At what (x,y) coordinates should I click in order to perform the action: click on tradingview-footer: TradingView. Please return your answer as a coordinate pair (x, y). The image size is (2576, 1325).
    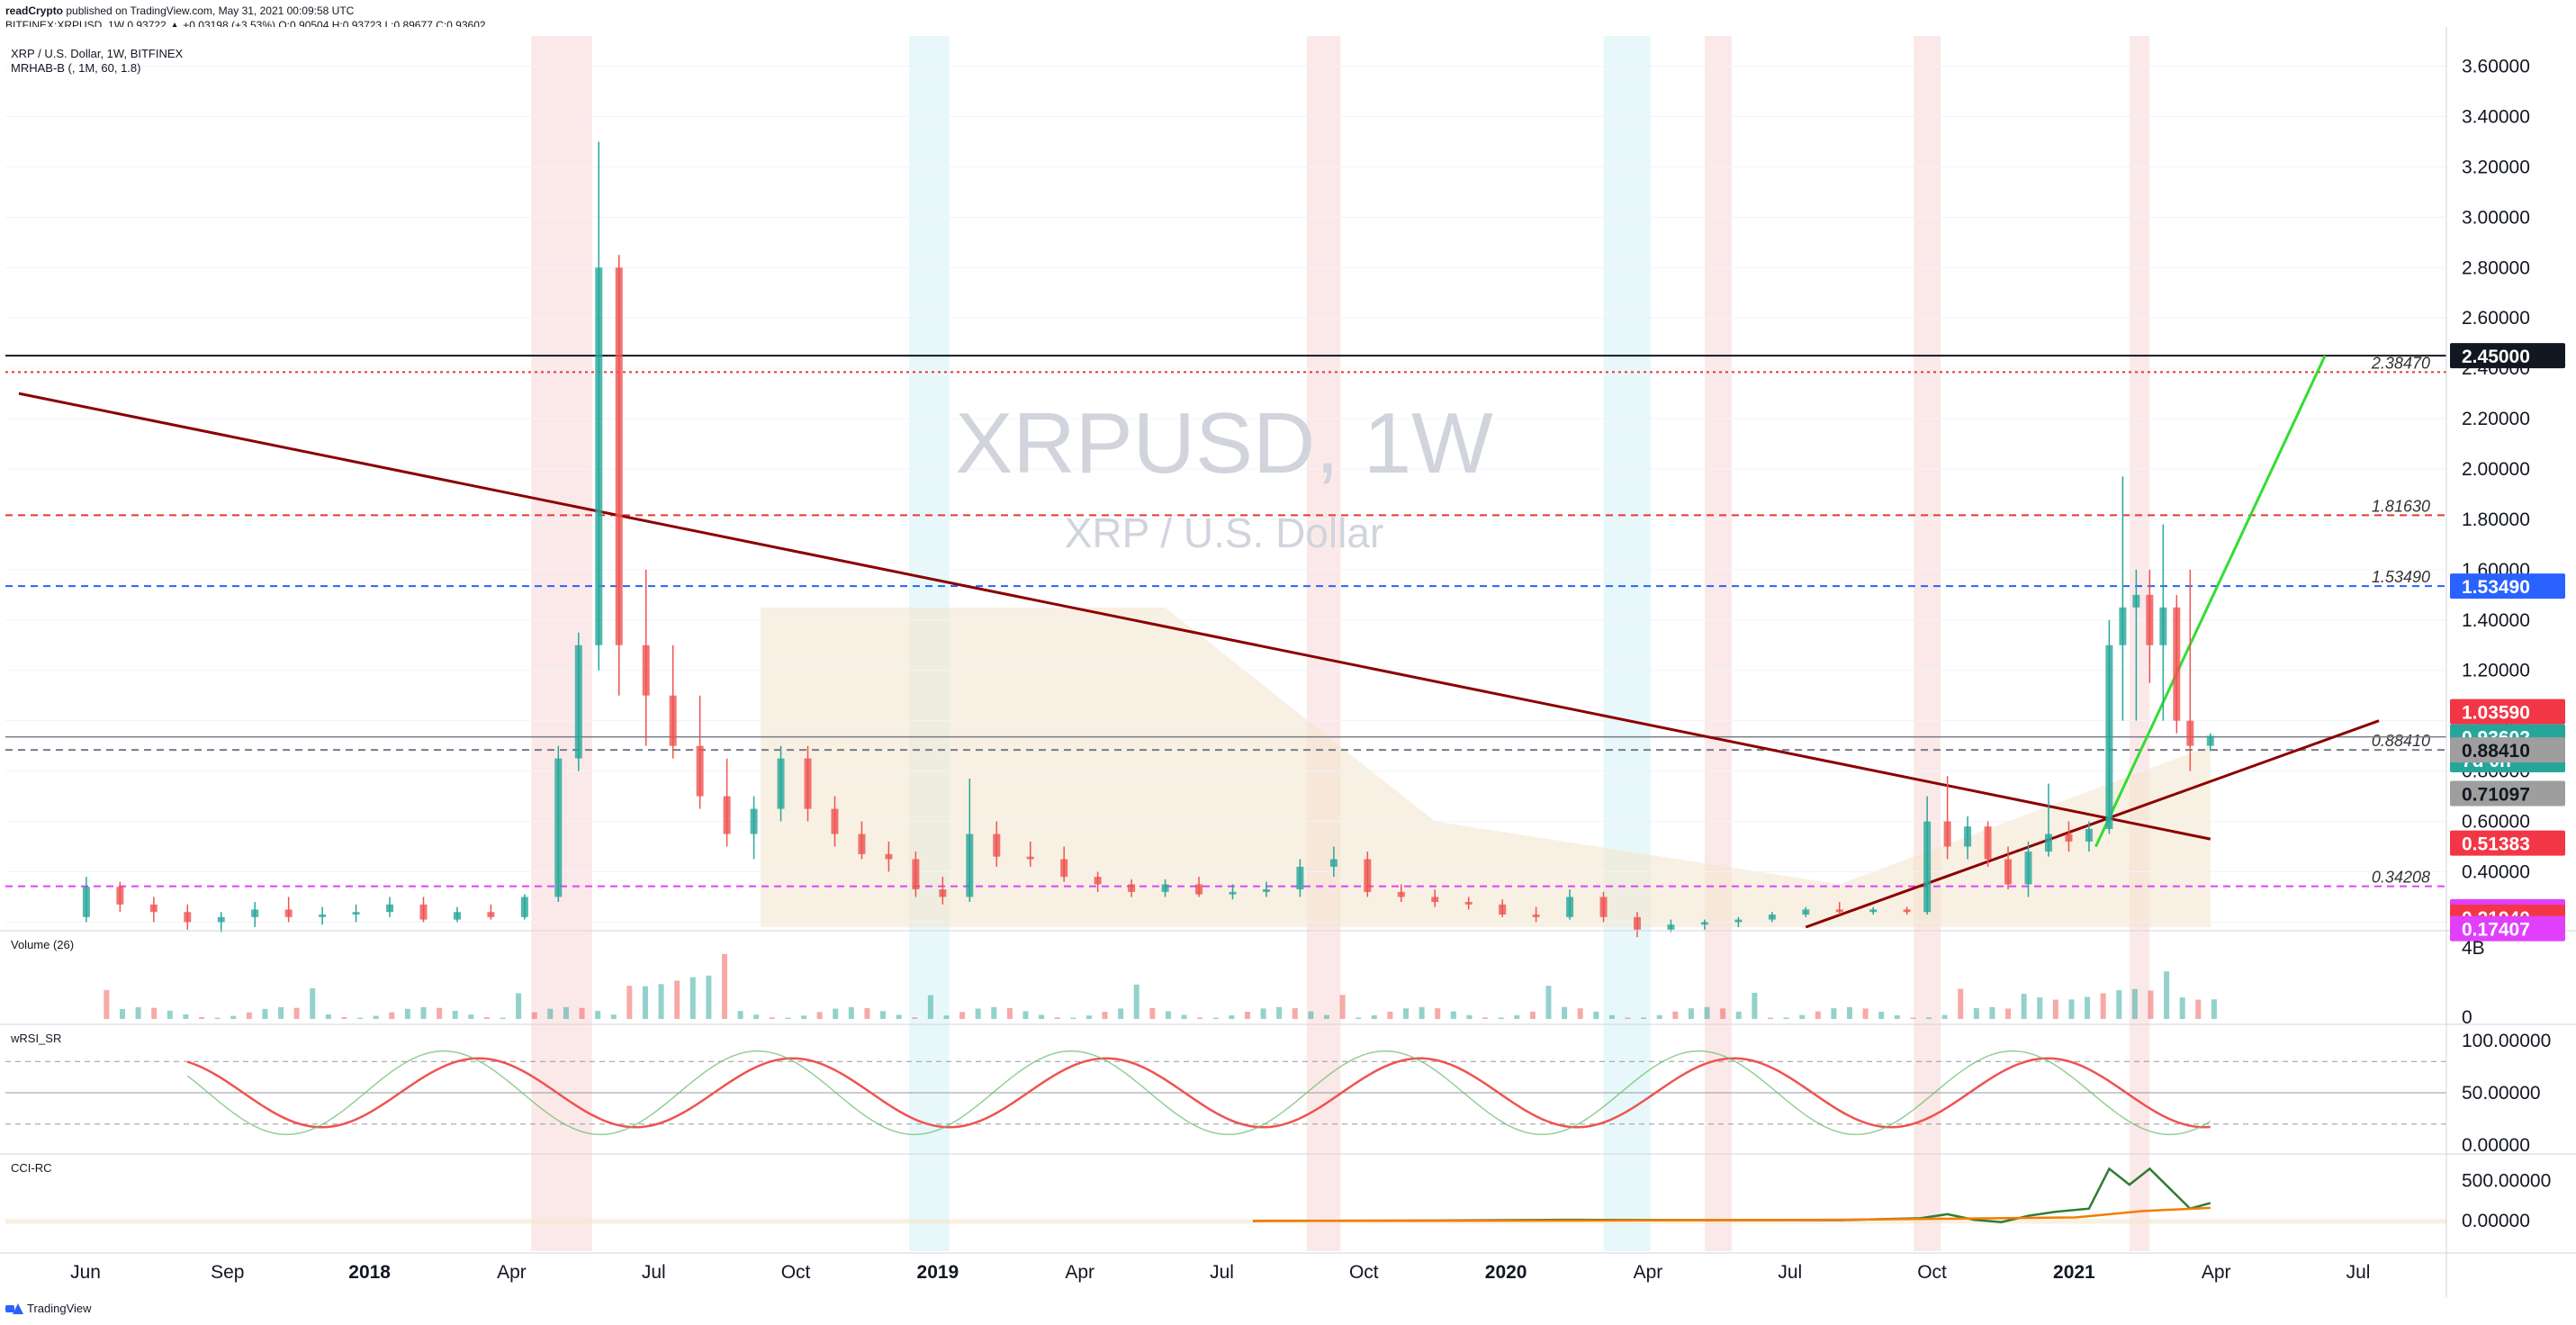
    Looking at the image, I should click on (48, 1308).